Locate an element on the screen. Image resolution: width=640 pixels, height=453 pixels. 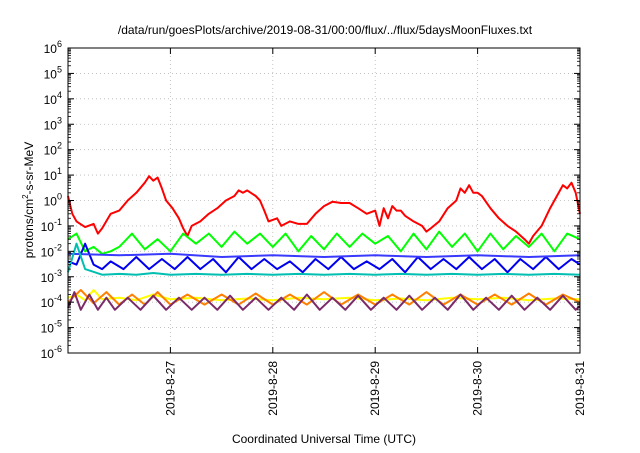
x-tick-label: 2019-8-29 is located at coordinates (375, 388).